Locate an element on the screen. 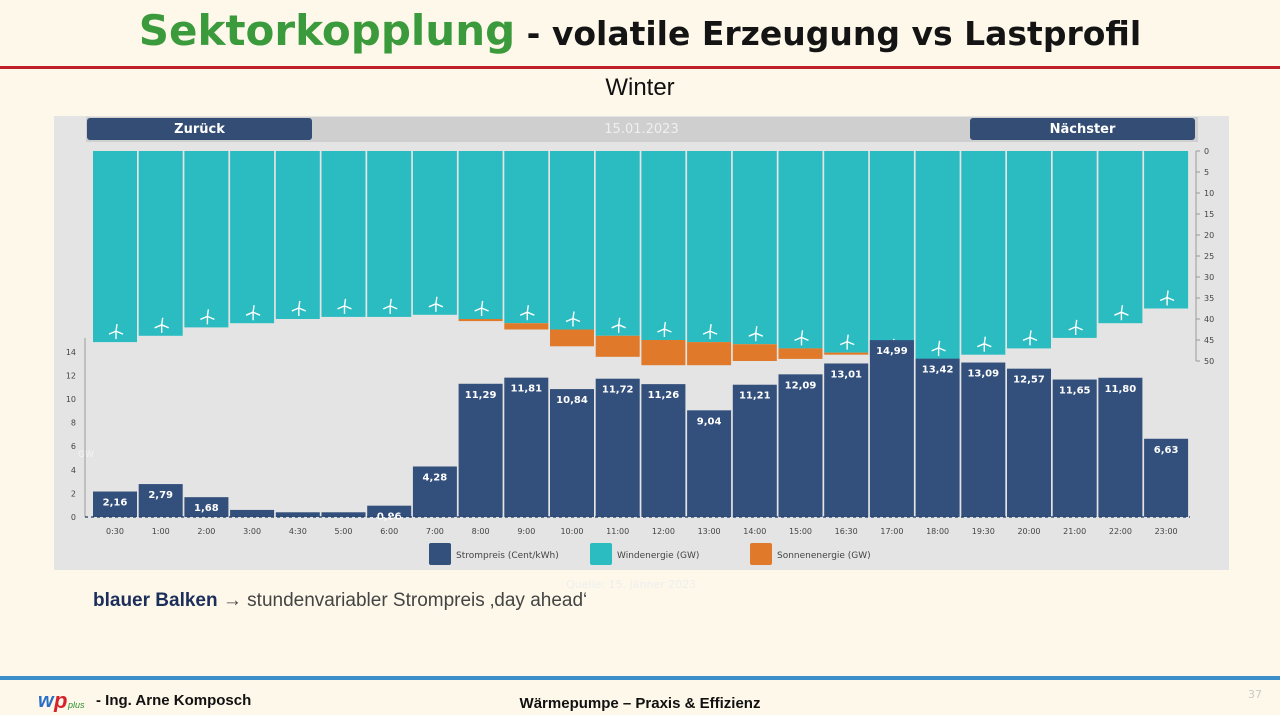  caption-highlight: blauer Balken is located at coordinates (155, 600).